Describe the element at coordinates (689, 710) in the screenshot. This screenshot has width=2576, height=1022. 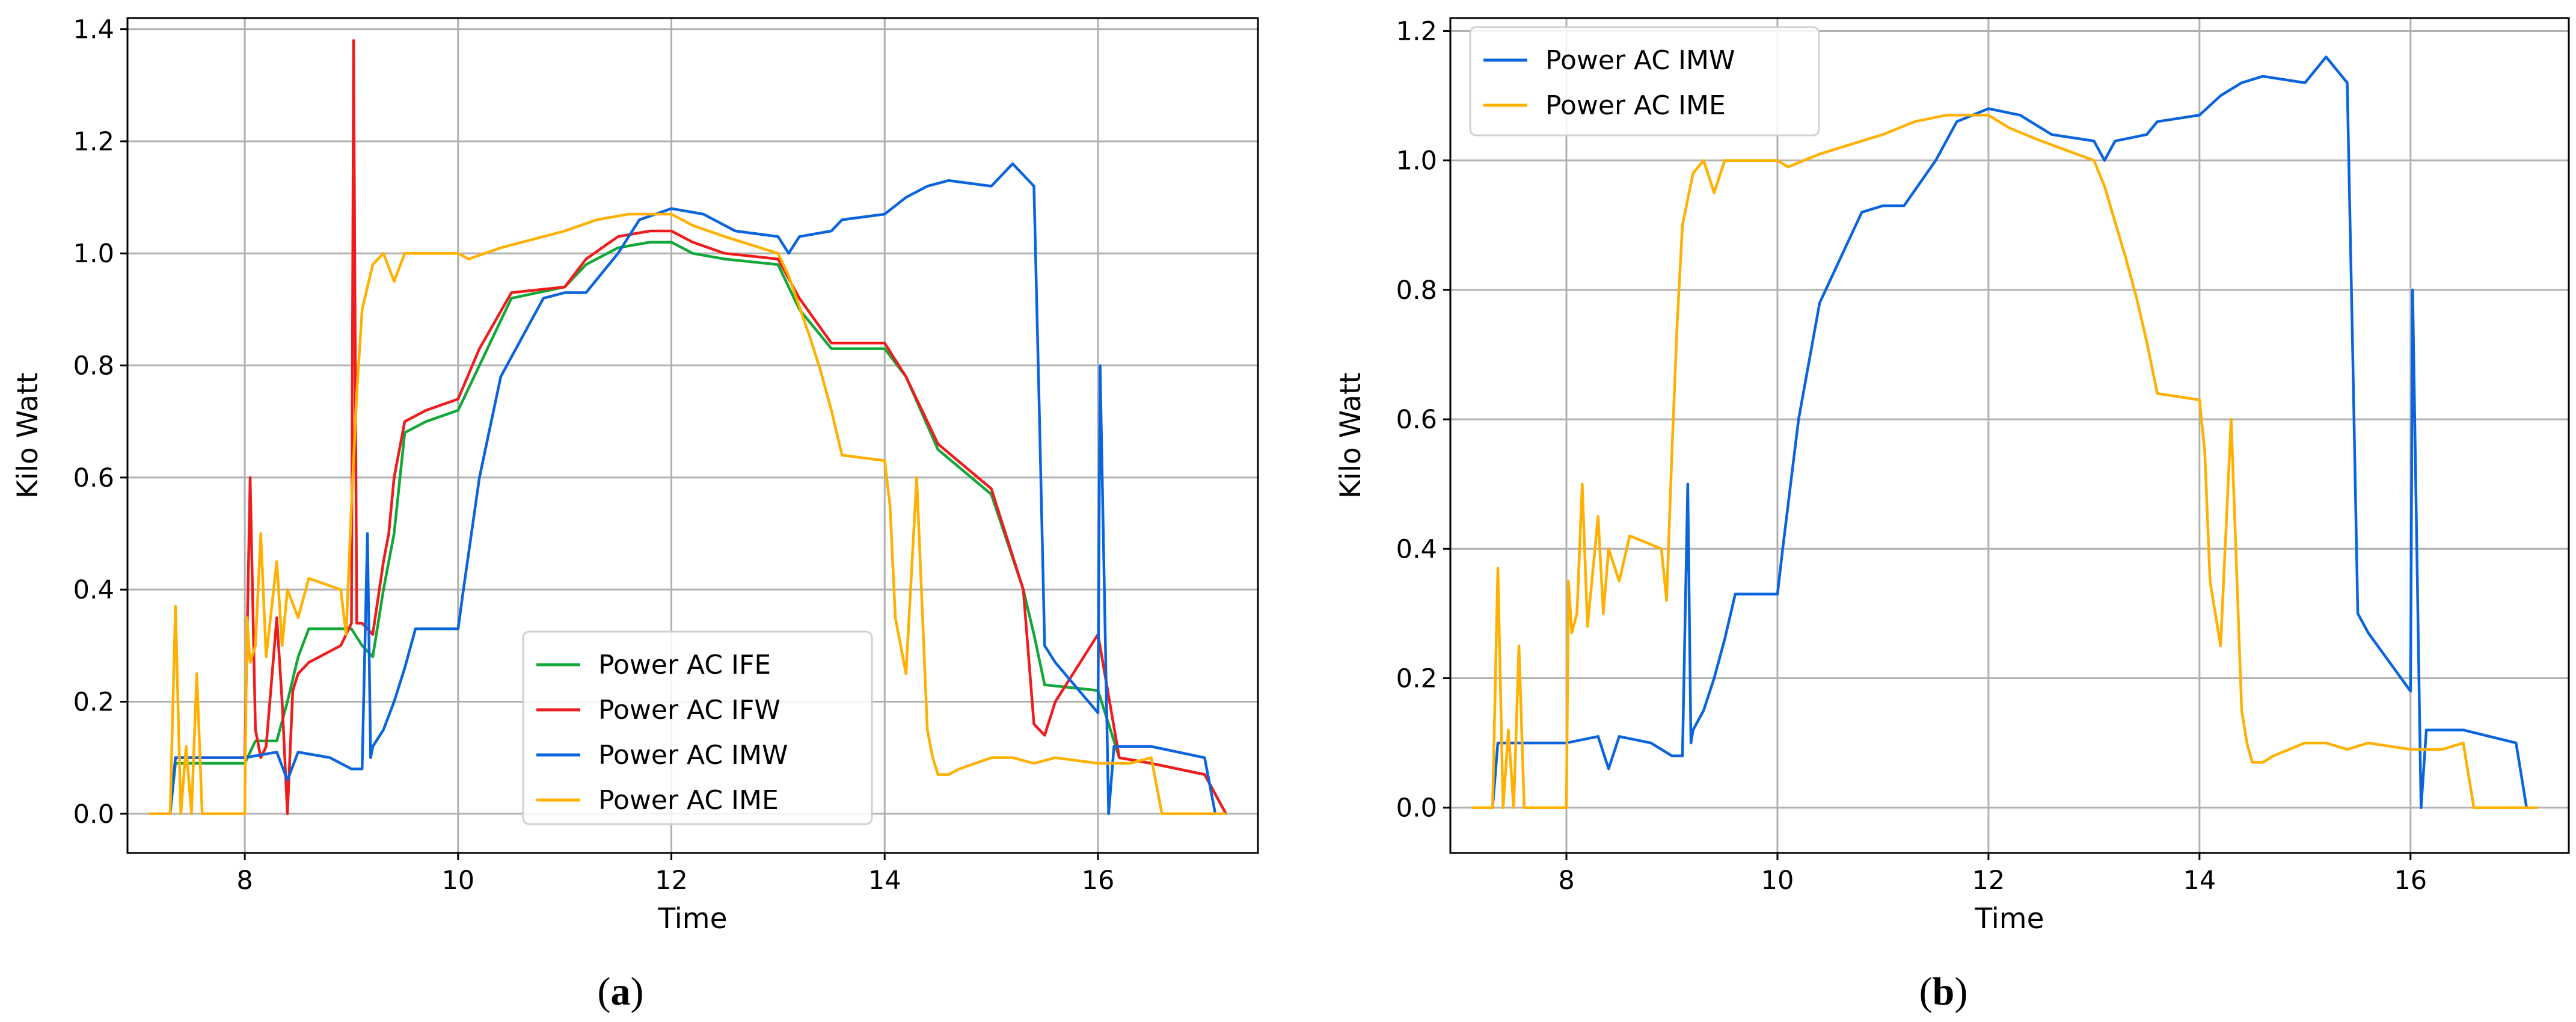
I see `legend-label-ifw: Power AC IFW` at that location.